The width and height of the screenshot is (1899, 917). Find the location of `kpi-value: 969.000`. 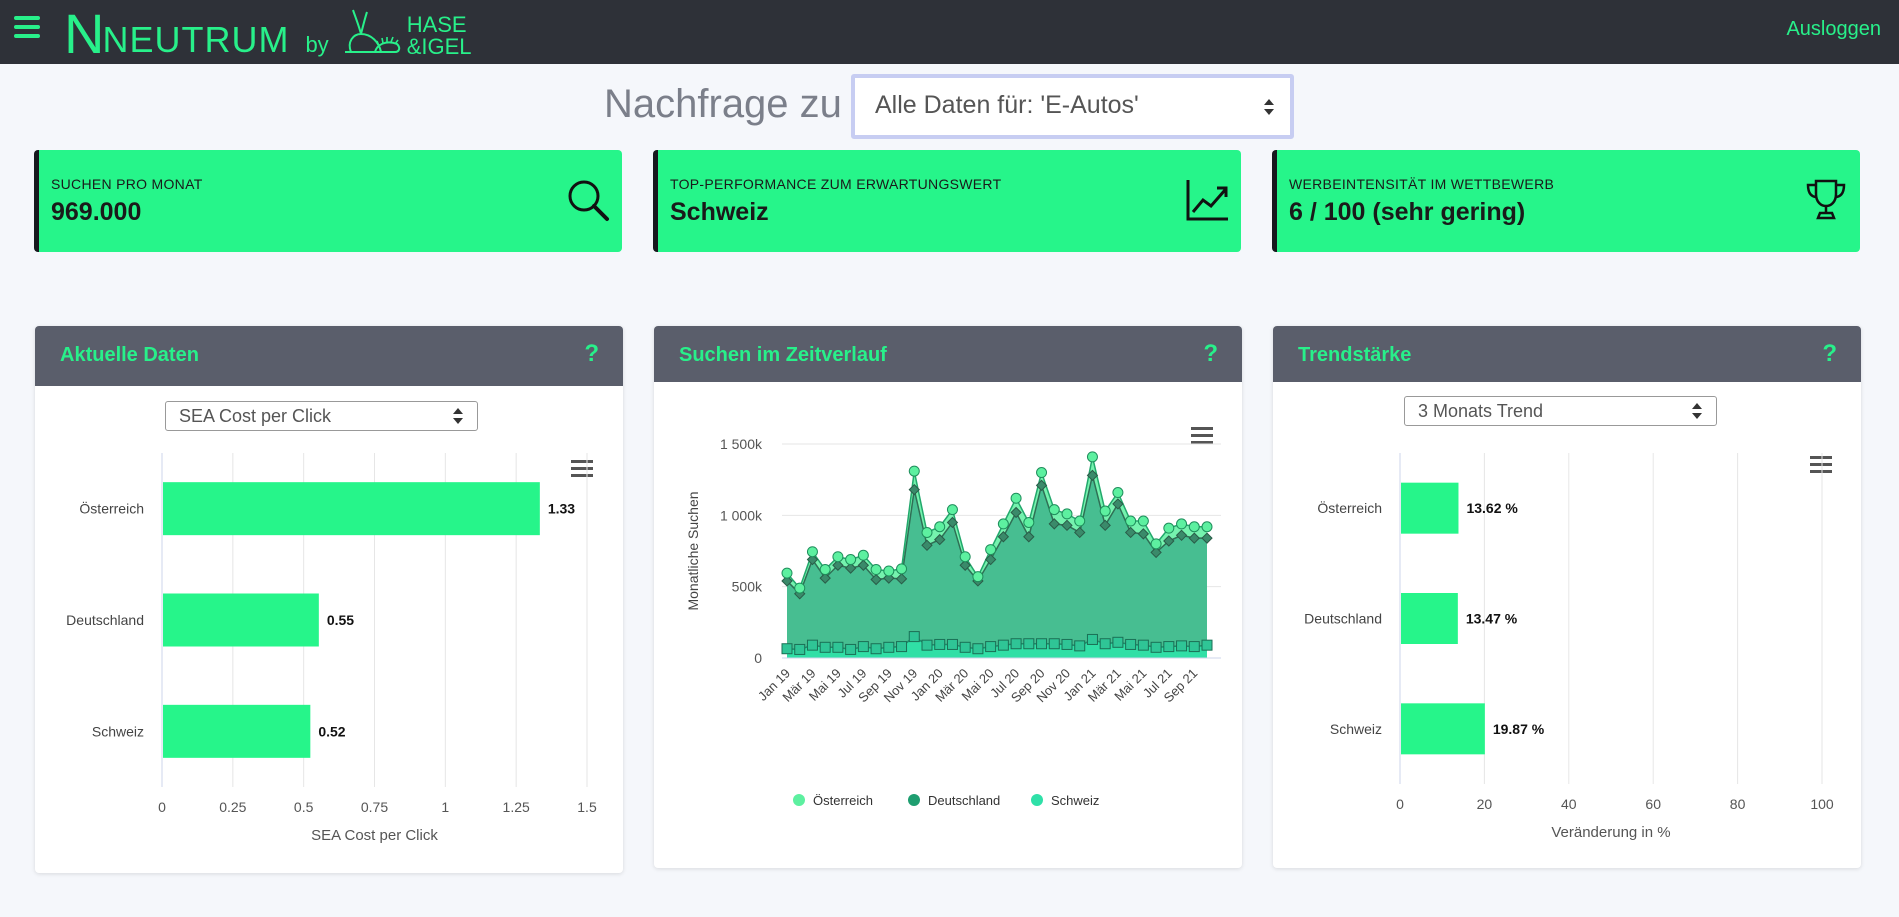

kpi-value: 969.000 is located at coordinates (96, 212).